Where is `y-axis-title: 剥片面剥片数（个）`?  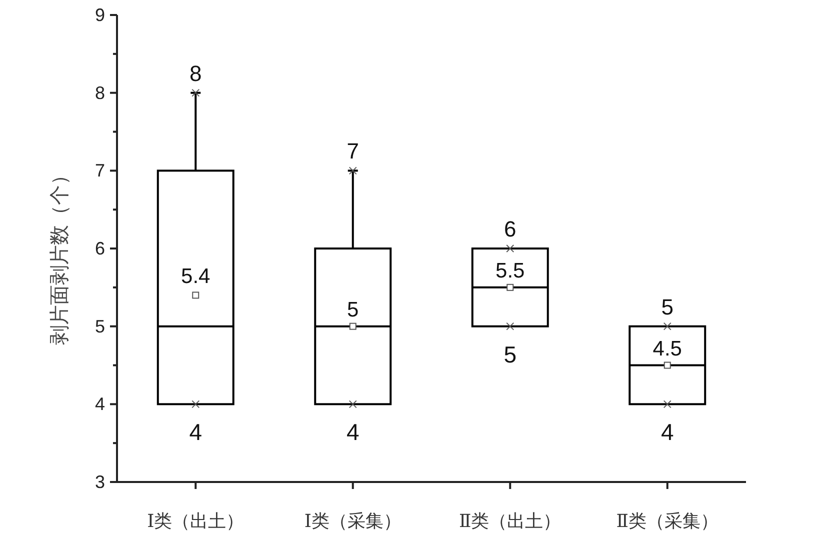 y-axis-title: 剥片面剥片数（个） is located at coordinates (60, 255).